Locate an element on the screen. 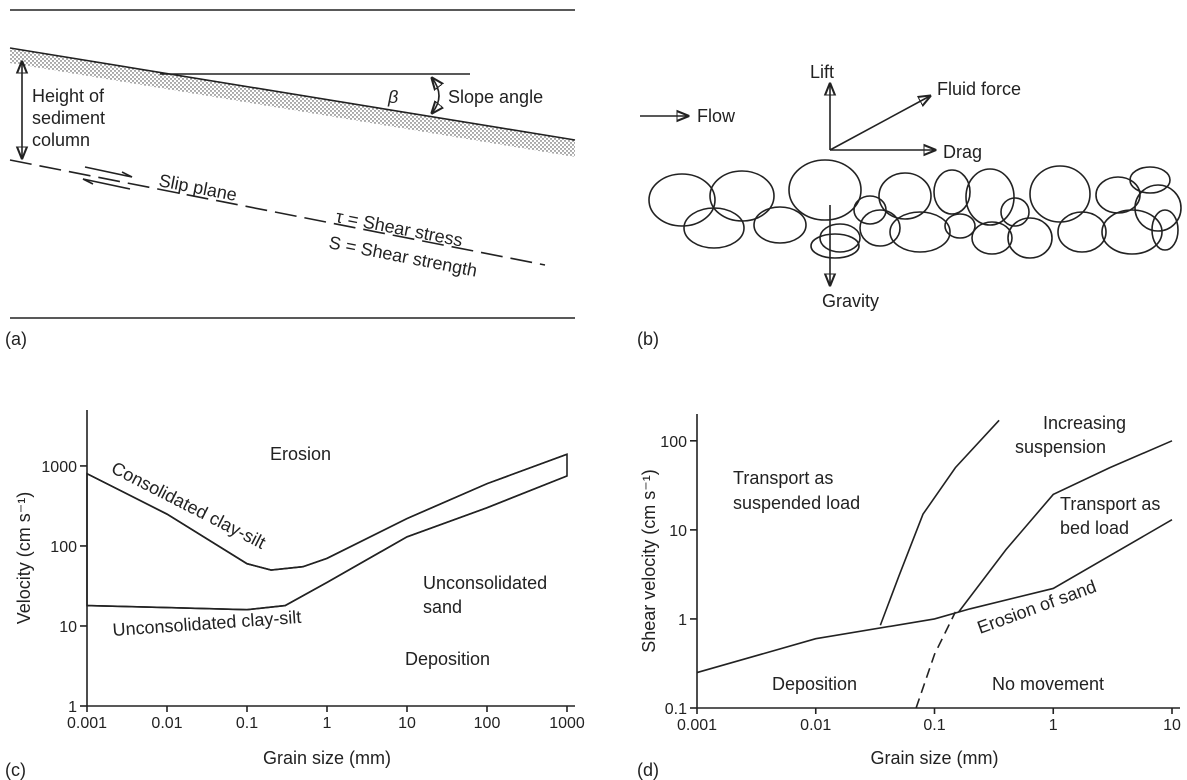 Image resolution: width=1187 pixels, height=780 pixels. annotation: sand is located at coordinates (442, 607).